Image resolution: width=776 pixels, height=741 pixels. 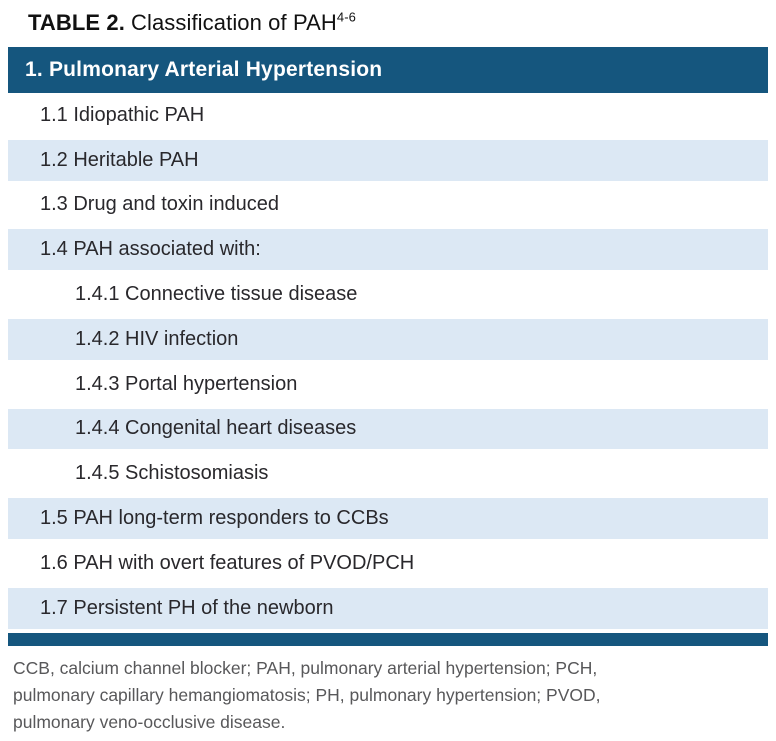 I want to click on table-header-row: 1. Pulmonary Arterial Hypertension, so click(x=388, y=70).